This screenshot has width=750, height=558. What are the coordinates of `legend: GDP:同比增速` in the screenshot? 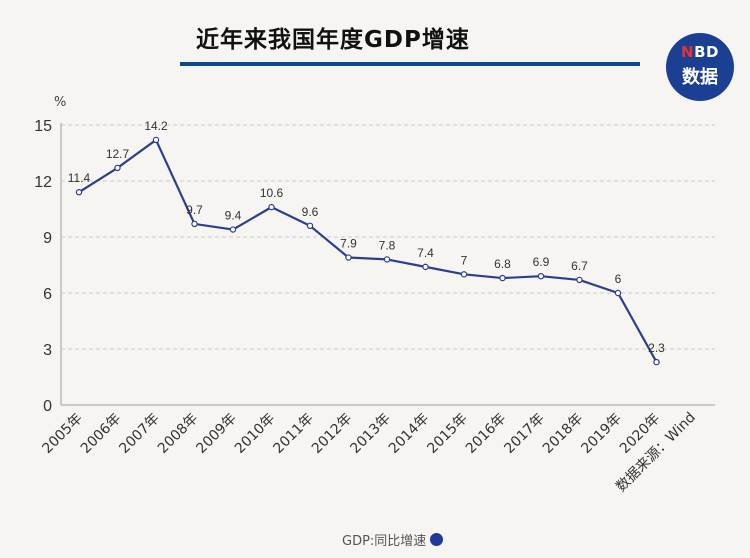 It's located at (393, 539).